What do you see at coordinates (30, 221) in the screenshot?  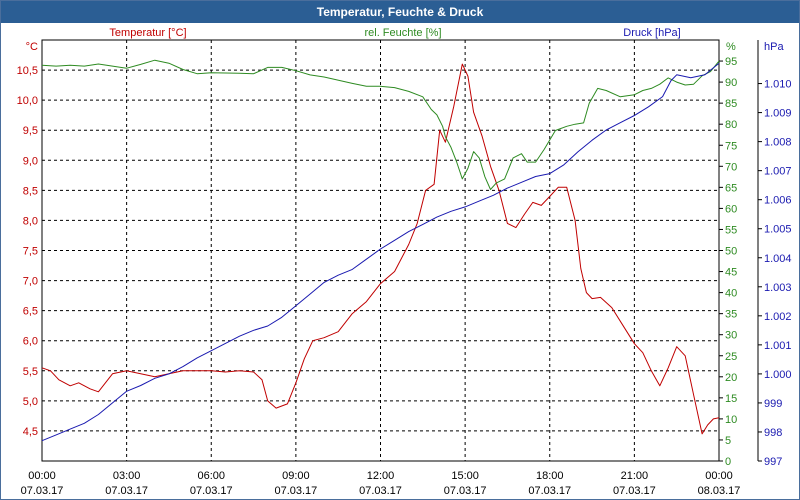 I see `temperature-tick-label: 8,0` at bounding box center [30, 221].